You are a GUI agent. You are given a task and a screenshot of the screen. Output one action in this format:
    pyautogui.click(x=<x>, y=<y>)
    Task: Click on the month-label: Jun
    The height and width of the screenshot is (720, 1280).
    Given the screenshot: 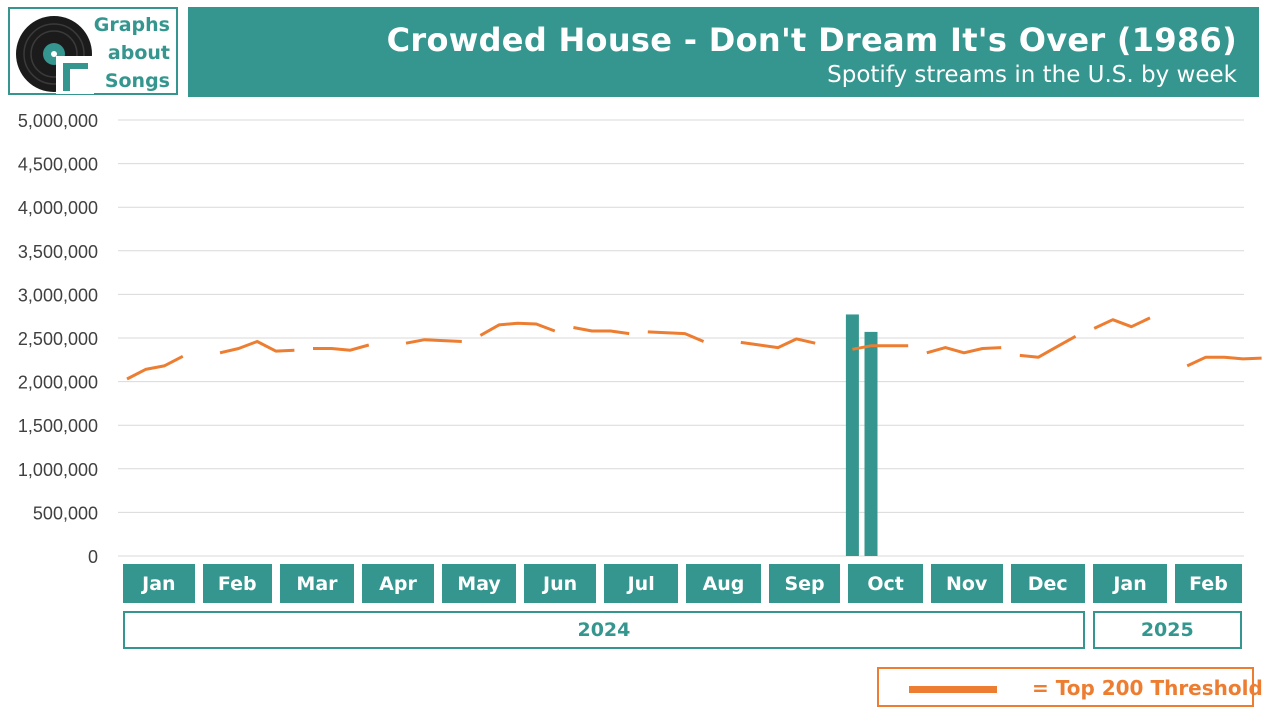 What is the action you would take?
    pyautogui.click(x=560, y=583)
    